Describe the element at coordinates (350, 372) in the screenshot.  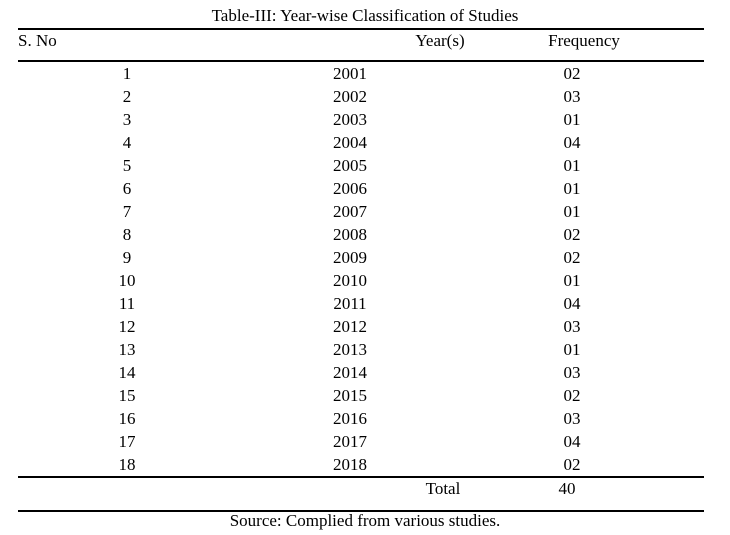
I see `cell-year: 2014` at that location.